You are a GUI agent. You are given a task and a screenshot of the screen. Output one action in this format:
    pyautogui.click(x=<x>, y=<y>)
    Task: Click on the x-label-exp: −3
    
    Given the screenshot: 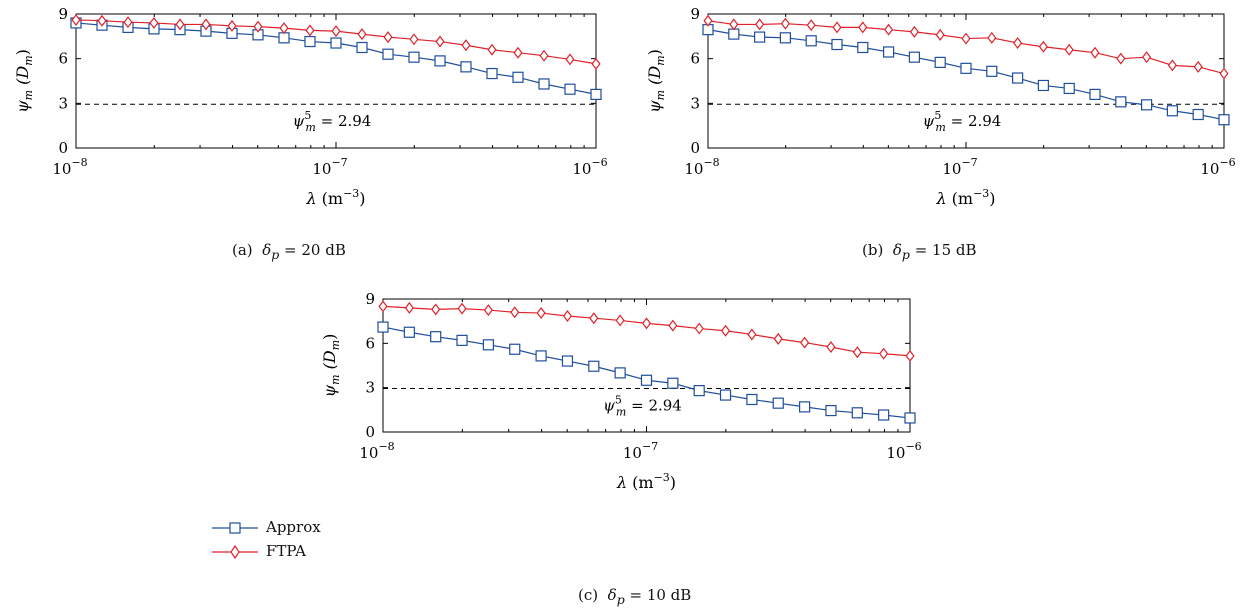 What is the action you would take?
    pyautogui.click(x=351, y=193)
    